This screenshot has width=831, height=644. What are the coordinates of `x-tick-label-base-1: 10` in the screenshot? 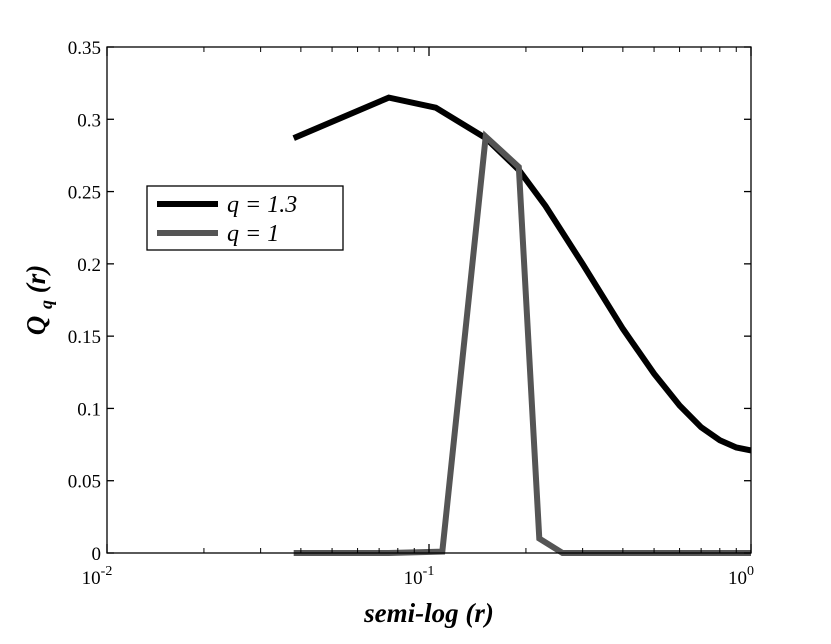 It's located at (413, 578).